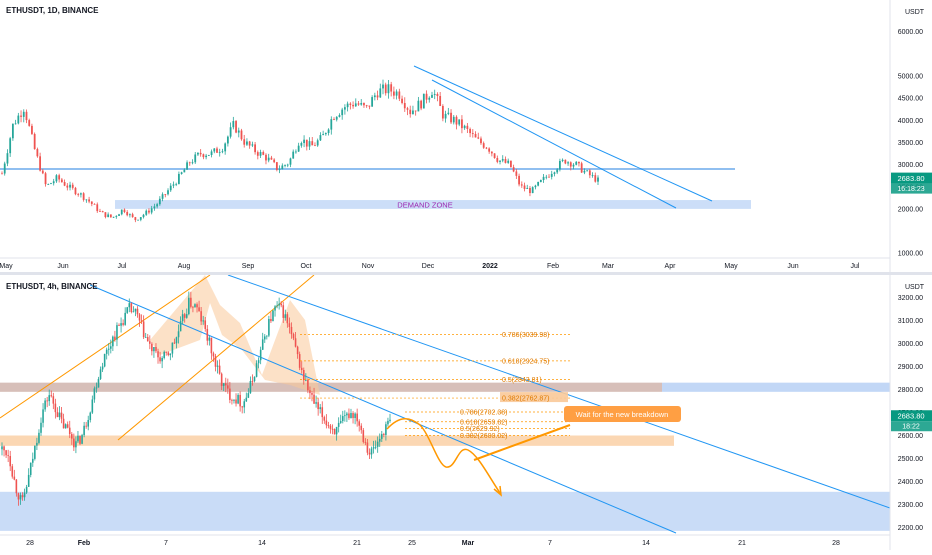  What do you see at coordinates (52, 10) in the screenshot?
I see `daily-chart-title: ETHUSDT, 1D, BINANCE` at bounding box center [52, 10].